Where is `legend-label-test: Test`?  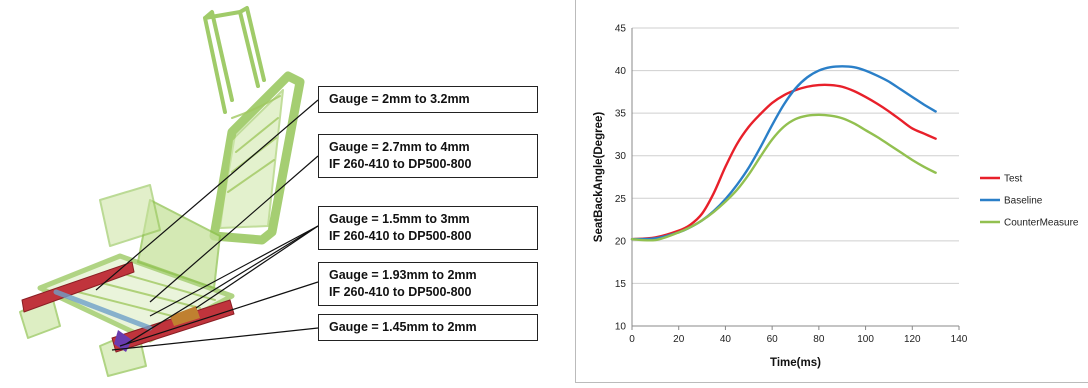 legend-label-test: Test is located at coordinates (1013, 179).